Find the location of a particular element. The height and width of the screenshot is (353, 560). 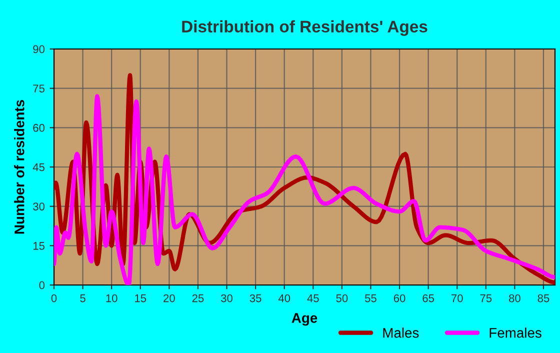

y-tick-label: 0 is located at coordinates (42, 285).